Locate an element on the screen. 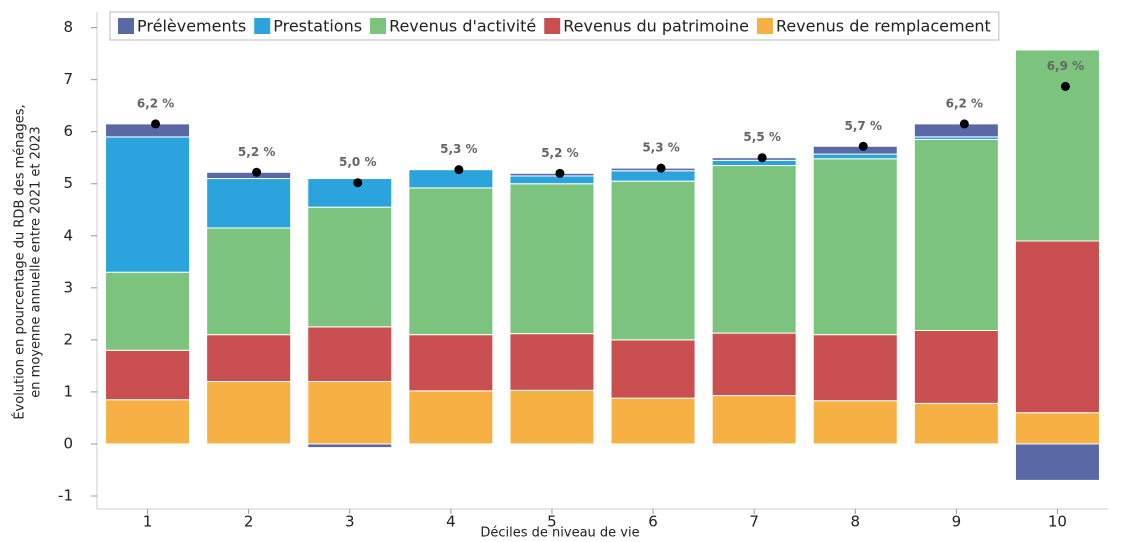 The height and width of the screenshot is (542, 1125). x-tick-label: 7 is located at coordinates (754, 522).